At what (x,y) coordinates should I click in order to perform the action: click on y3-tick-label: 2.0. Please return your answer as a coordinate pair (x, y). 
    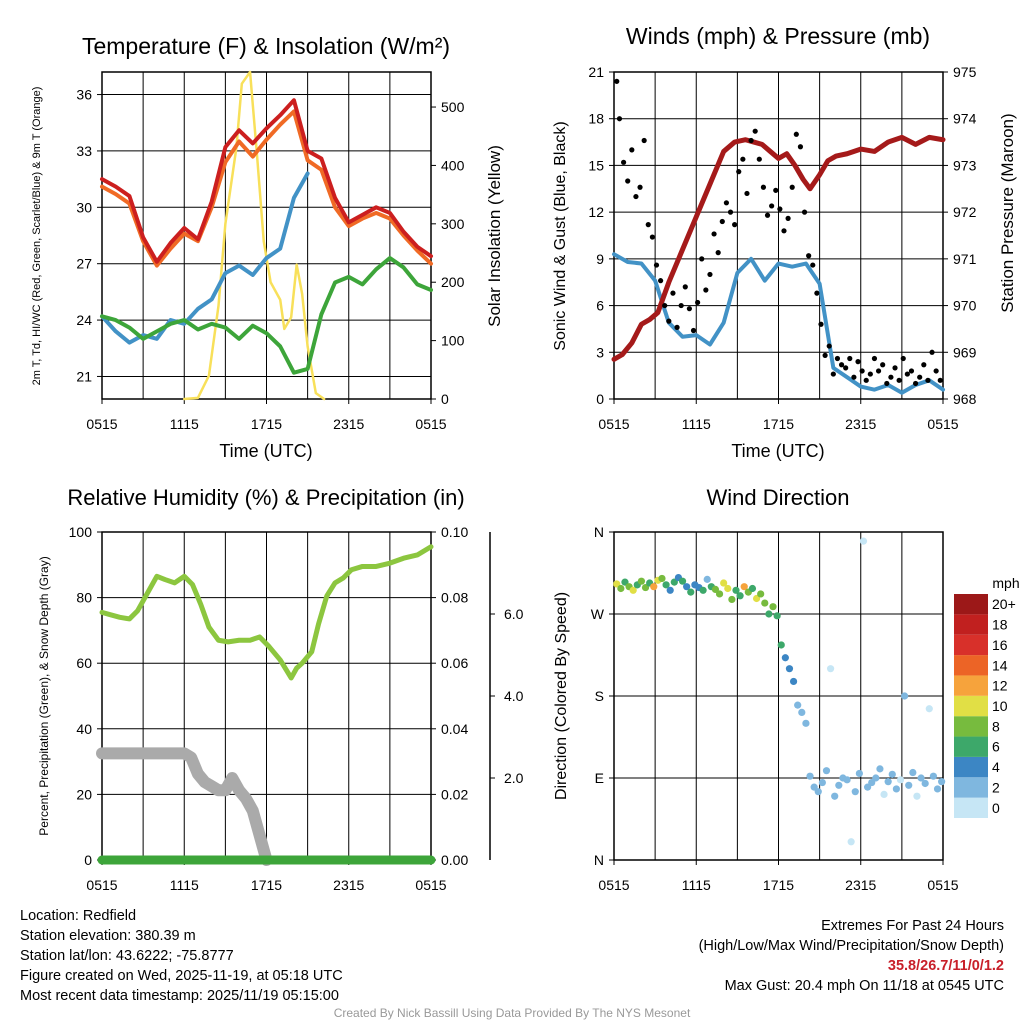
    Looking at the image, I should click on (514, 778).